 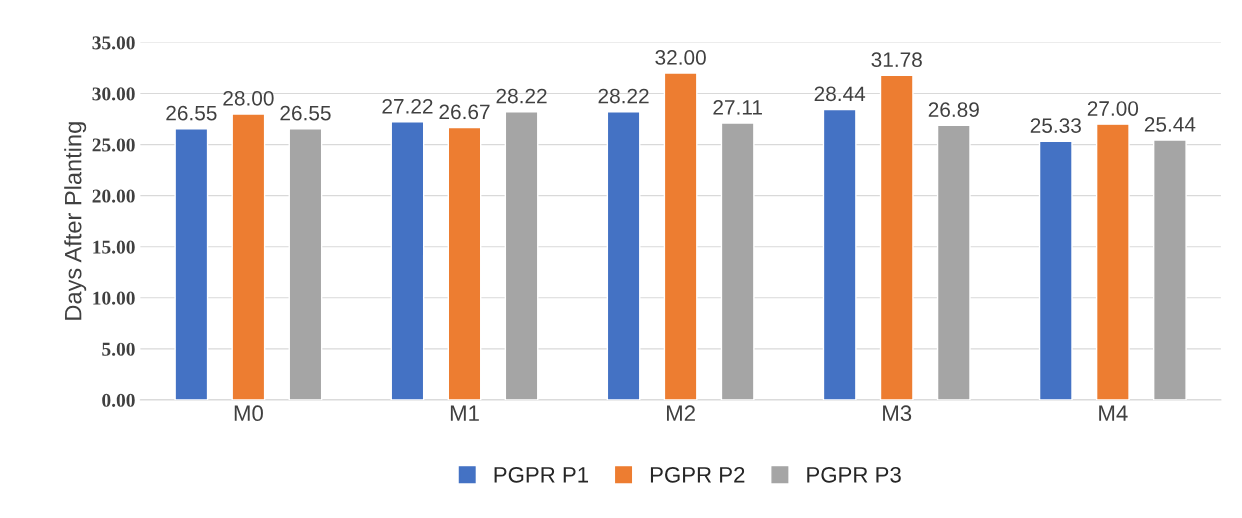 What do you see at coordinates (1055, 125) in the screenshot?
I see `data-label: 25.33` at bounding box center [1055, 125].